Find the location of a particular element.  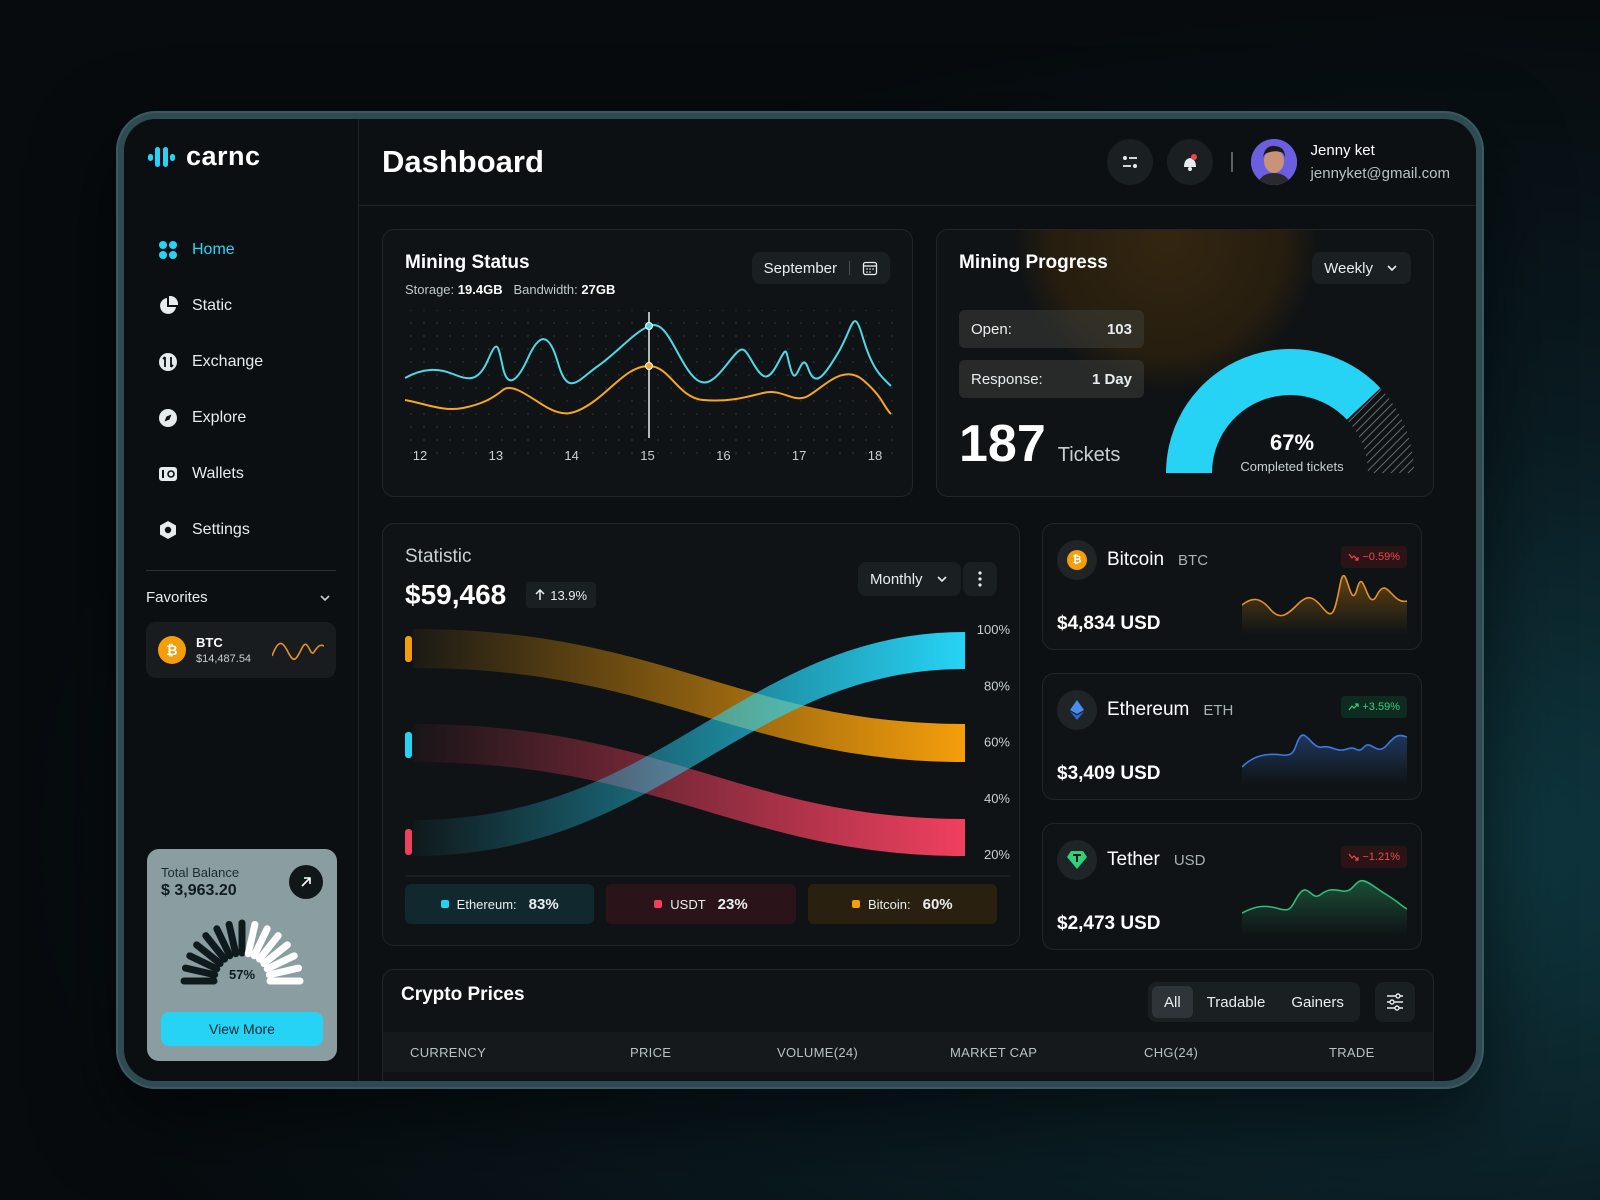

arrow-up-right-icon is located at coordinates (306, 882).